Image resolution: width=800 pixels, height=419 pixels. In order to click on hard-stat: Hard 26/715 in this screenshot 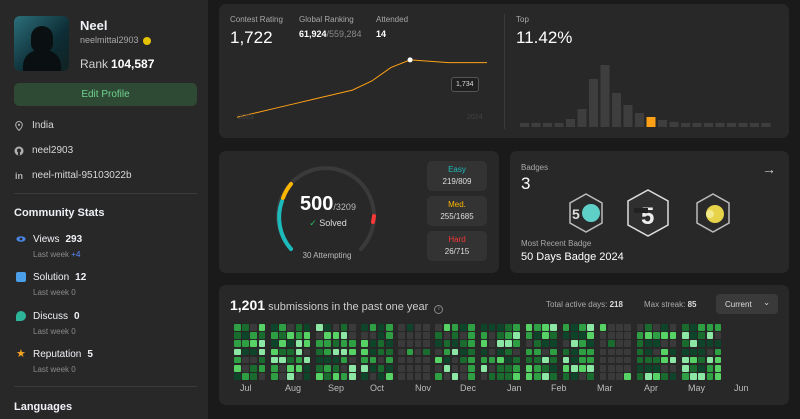, I will do `click(457, 246)`.